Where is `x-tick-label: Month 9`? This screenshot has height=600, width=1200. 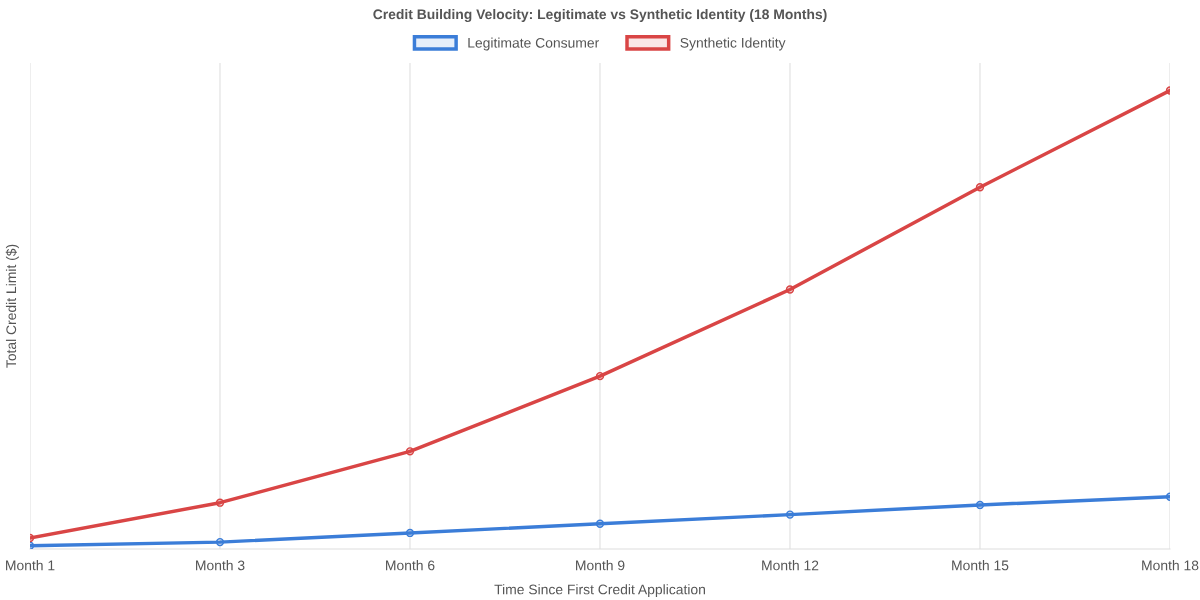 x-tick-label: Month 9 is located at coordinates (600, 565).